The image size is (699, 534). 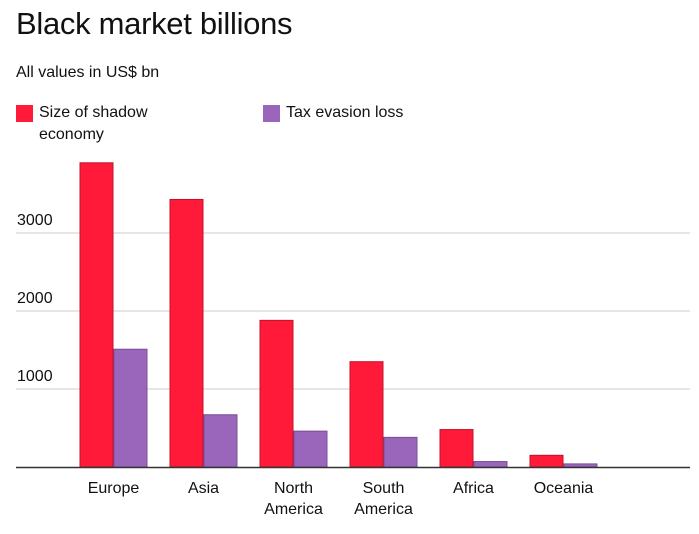 What do you see at coordinates (271, 113) in the screenshot?
I see `legend-swatch-tax-evasion` at bounding box center [271, 113].